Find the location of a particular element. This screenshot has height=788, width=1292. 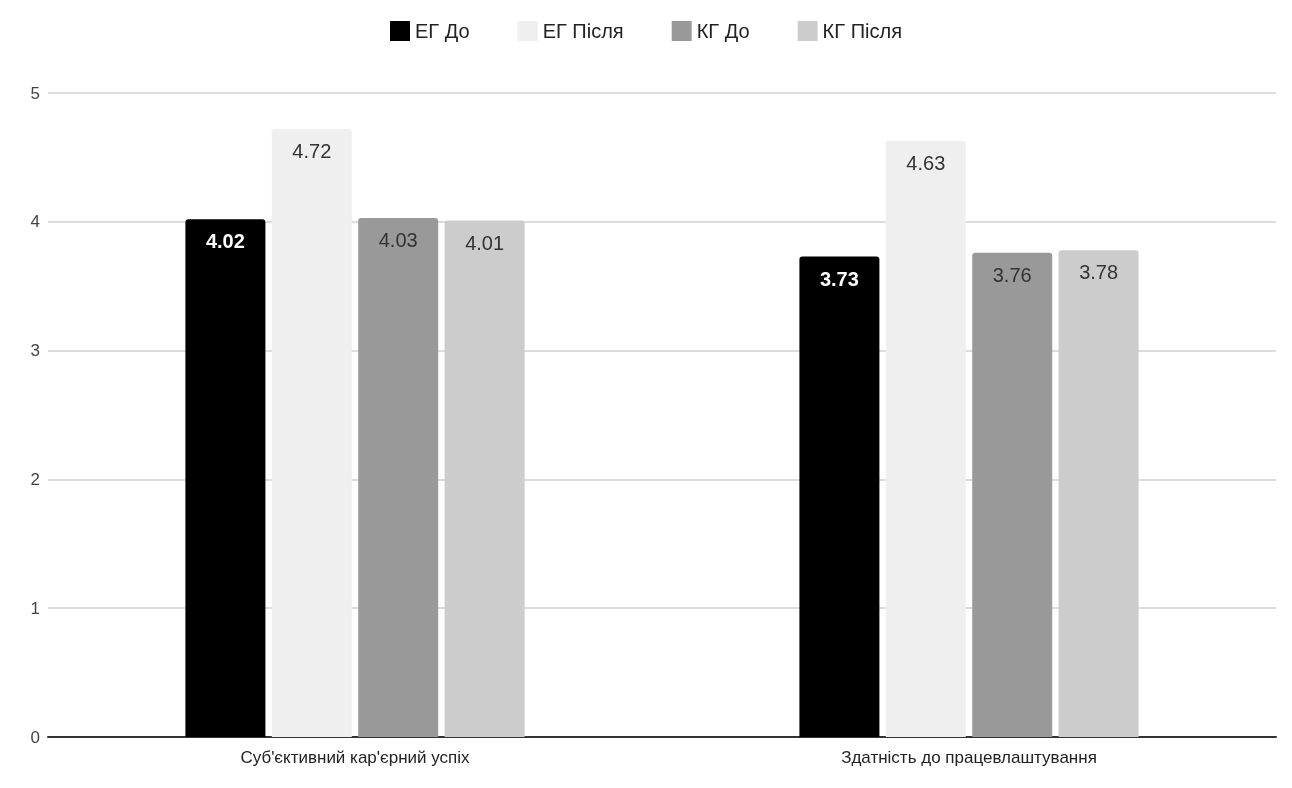

x-tick-label: Суб'єктивний кар'єрний успіх is located at coordinates (355, 757).